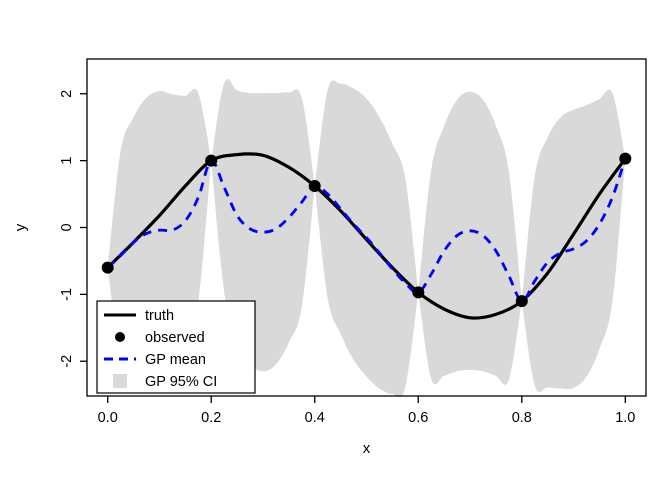 This screenshot has height=480, width=672. I want to click on y-tick-label: 0, so click(67, 227).